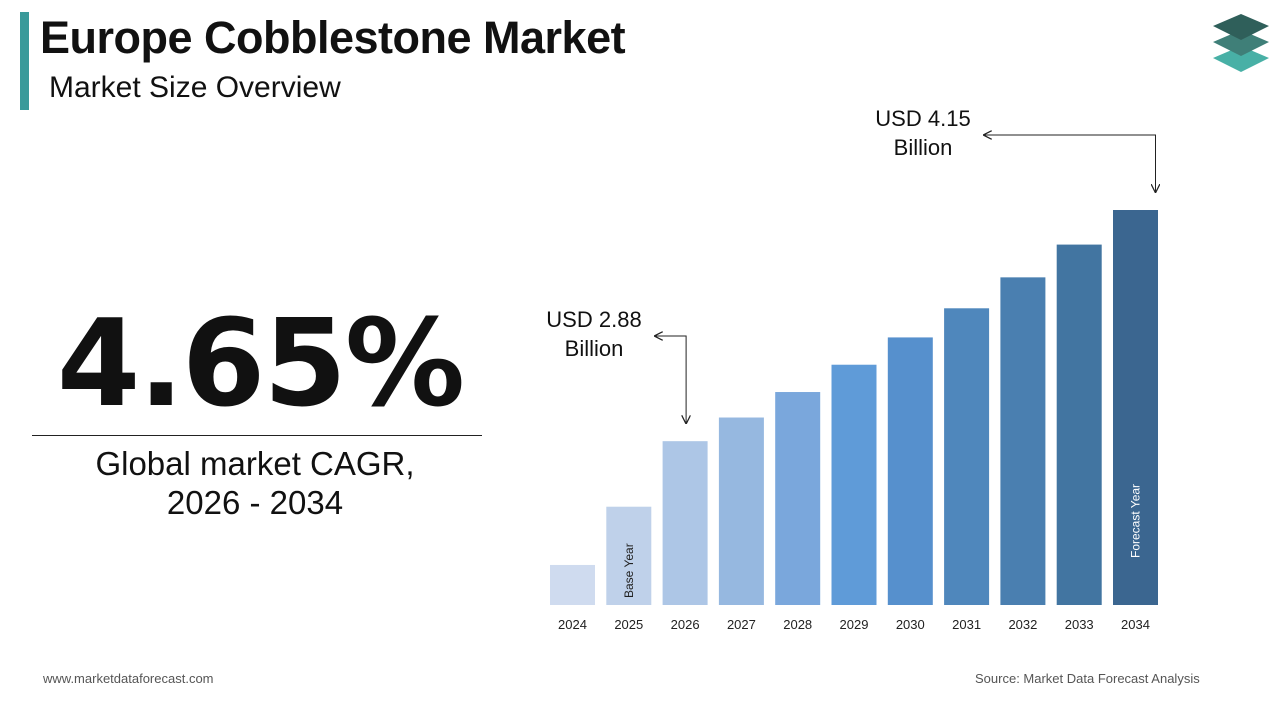 Image resolution: width=1280 pixels, height=720 pixels. Describe the element at coordinates (923, 147) in the screenshot. I see `callout-2034-line2: Billion` at that location.